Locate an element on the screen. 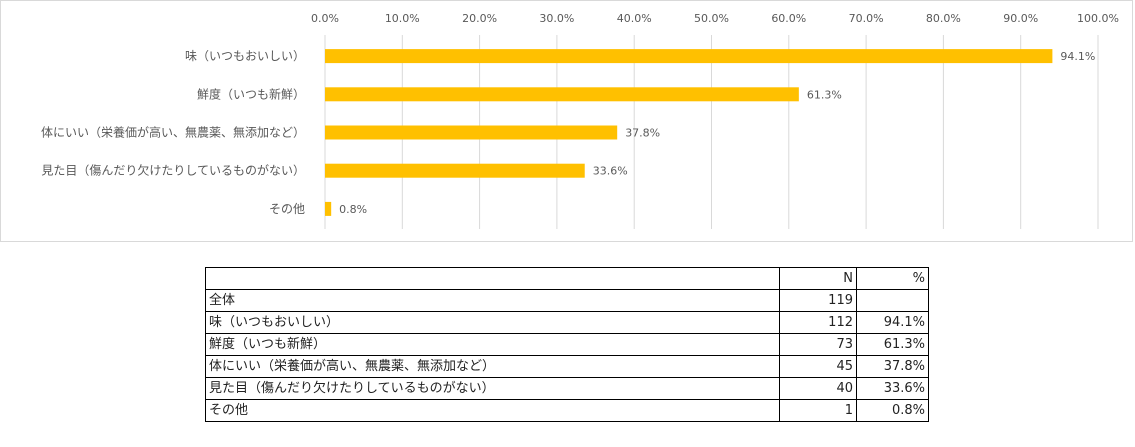  data-label: 33.6% is located at coordinates (610, 171).